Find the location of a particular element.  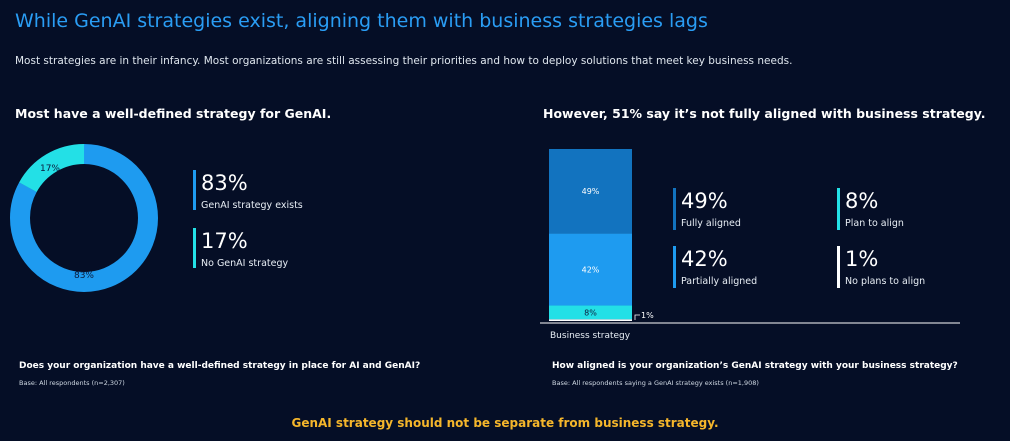

donut-data-label: 17% is located at coordinates (50, 169).